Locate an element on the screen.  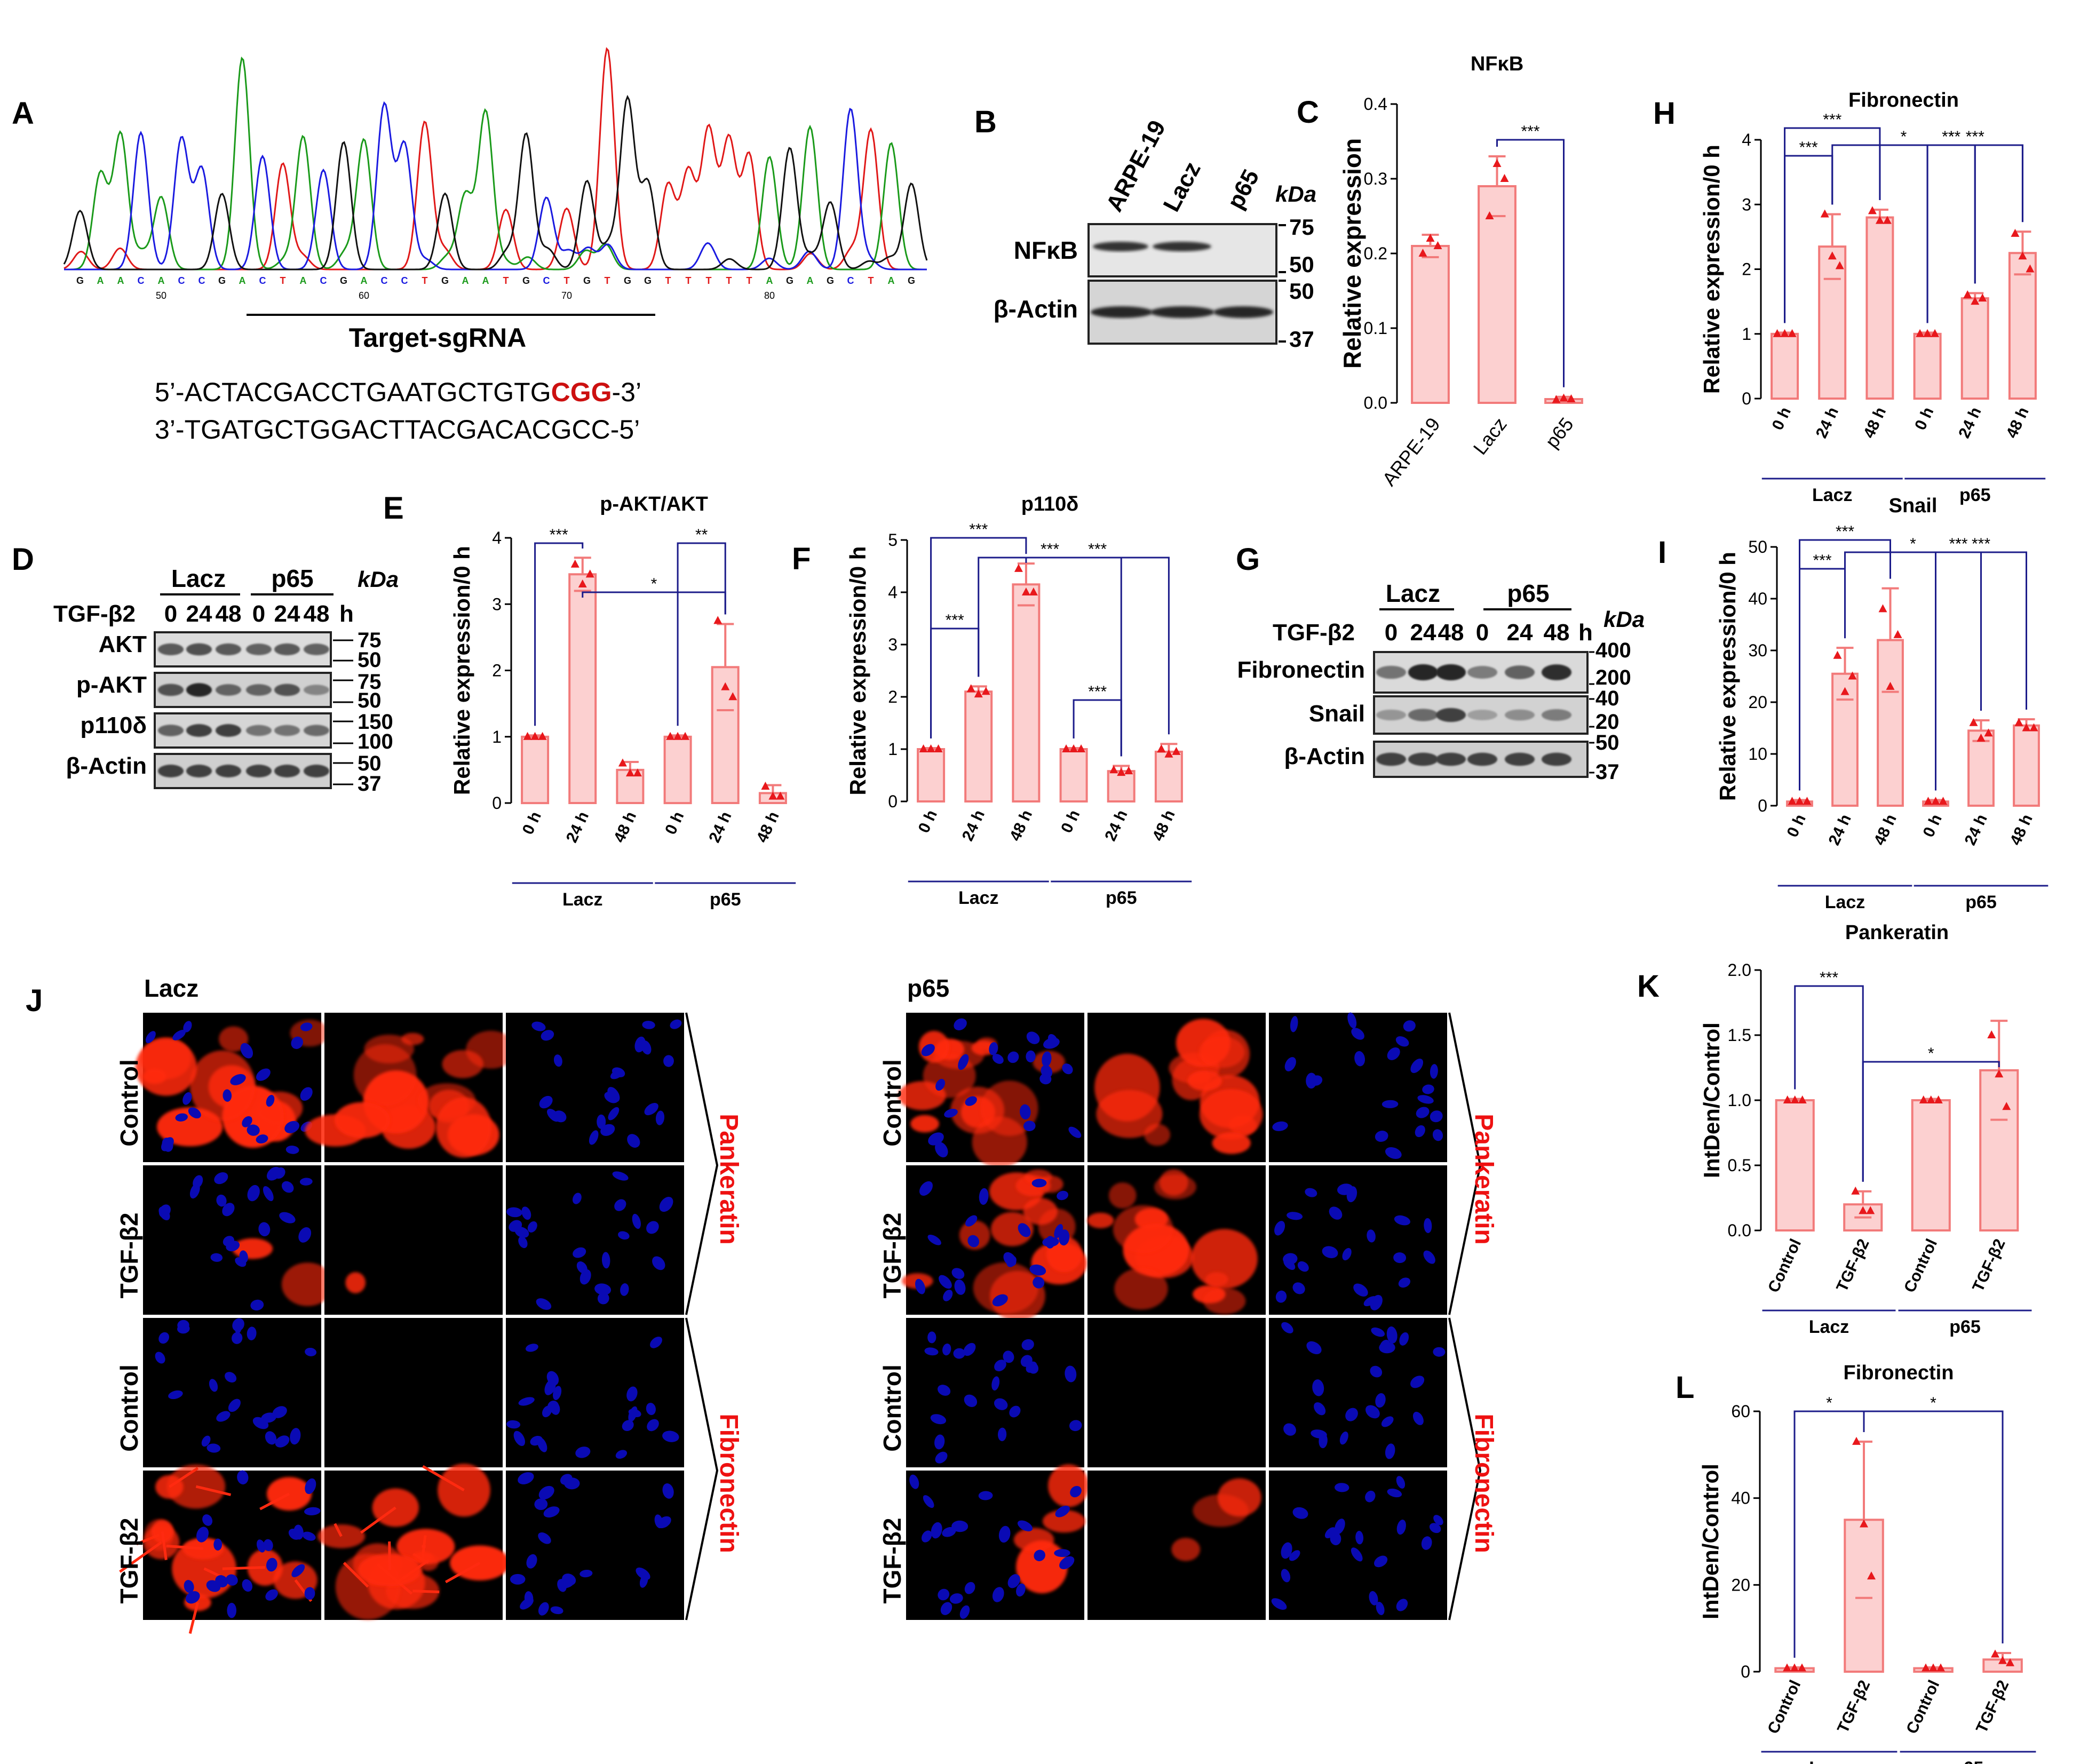
group-label-p65: p65 is located at coordinates (1528, 593).